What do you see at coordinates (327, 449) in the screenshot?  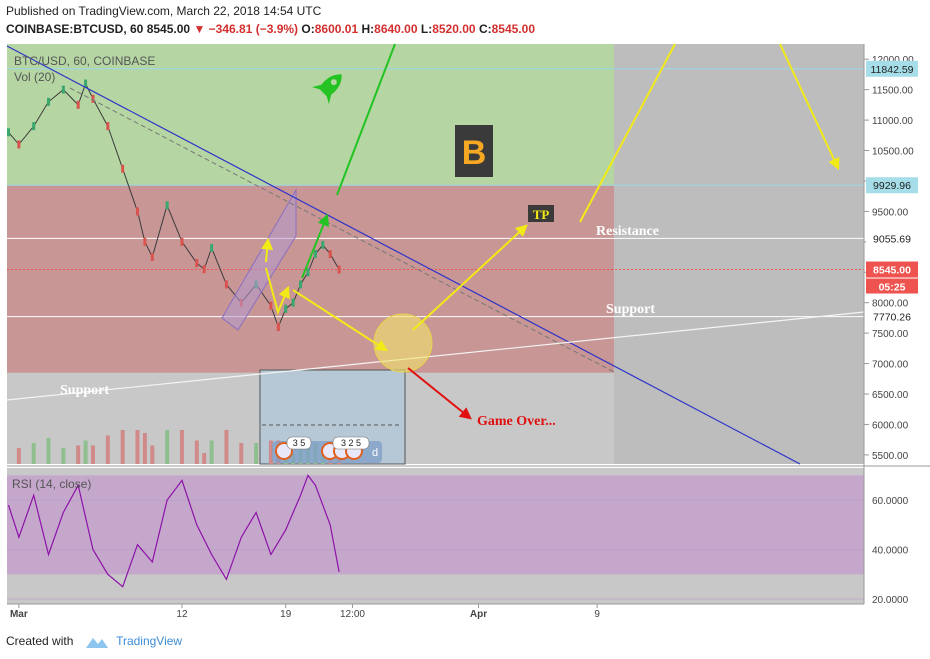 I see `economic-events: 3 5 3 2 5 d` at bounding box center [327, 449].